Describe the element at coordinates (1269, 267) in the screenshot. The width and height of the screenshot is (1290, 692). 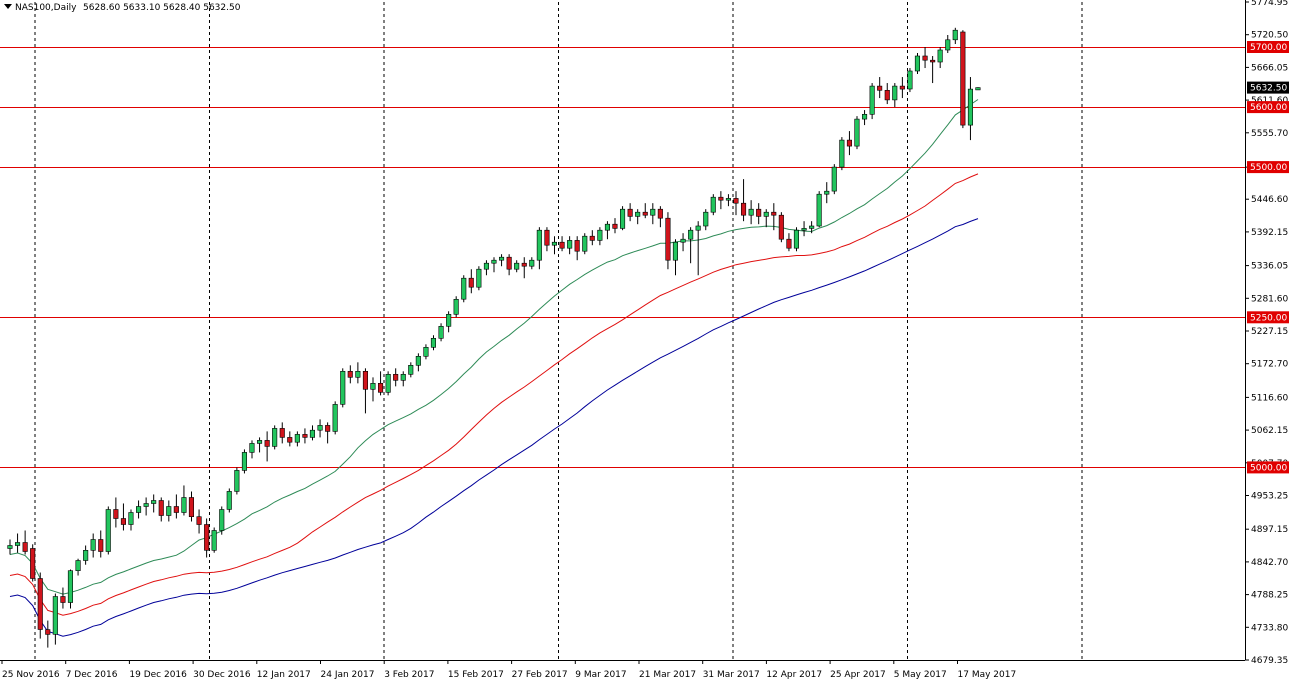
I see `price-tick-label: 5336.05` at that location.